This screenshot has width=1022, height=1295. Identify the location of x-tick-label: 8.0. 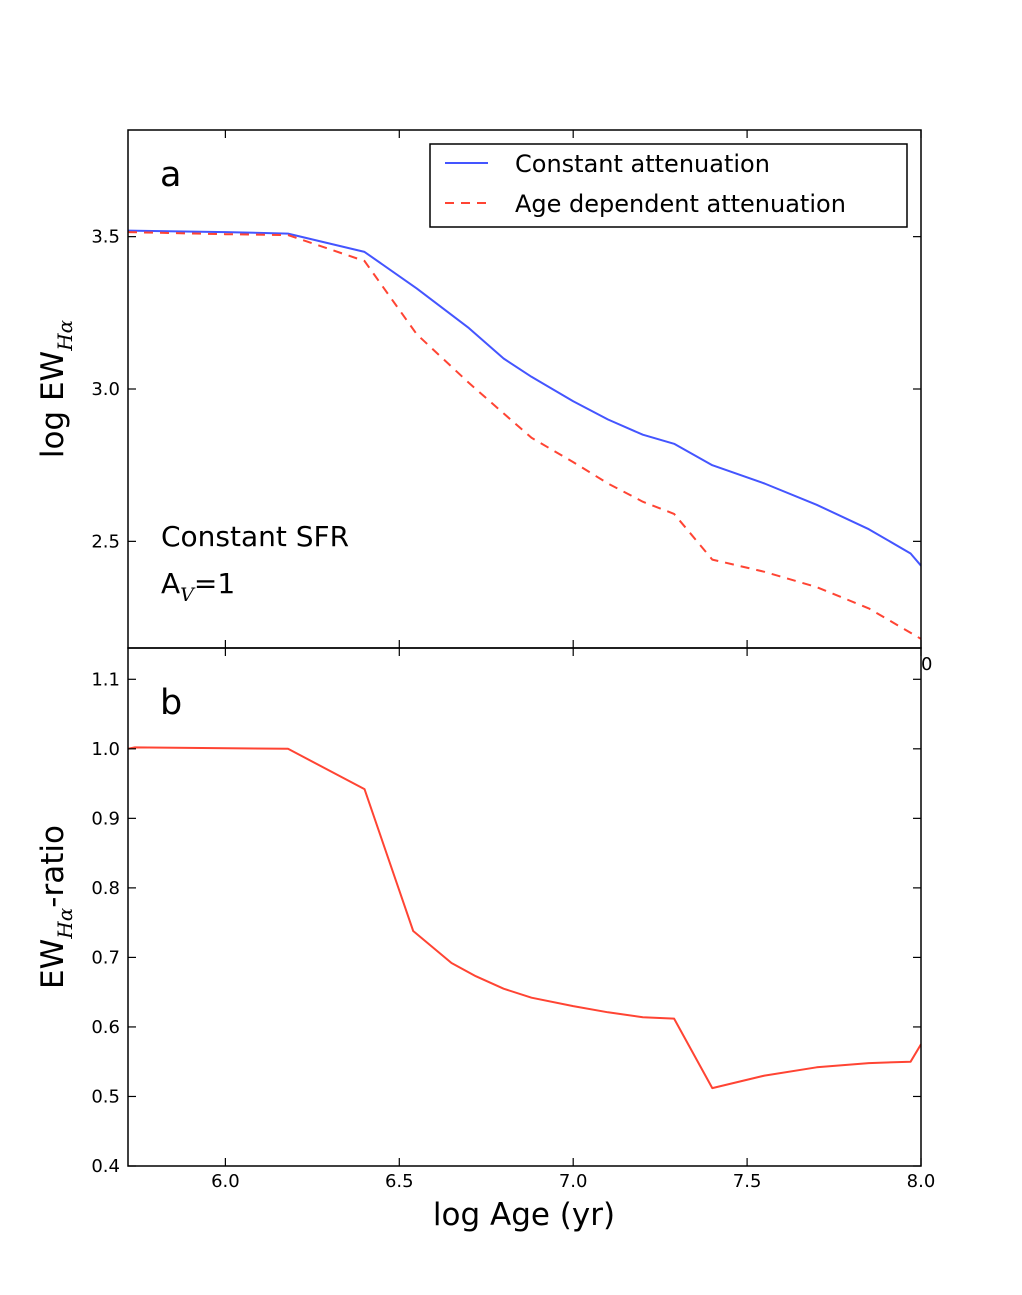
(921, 1181).